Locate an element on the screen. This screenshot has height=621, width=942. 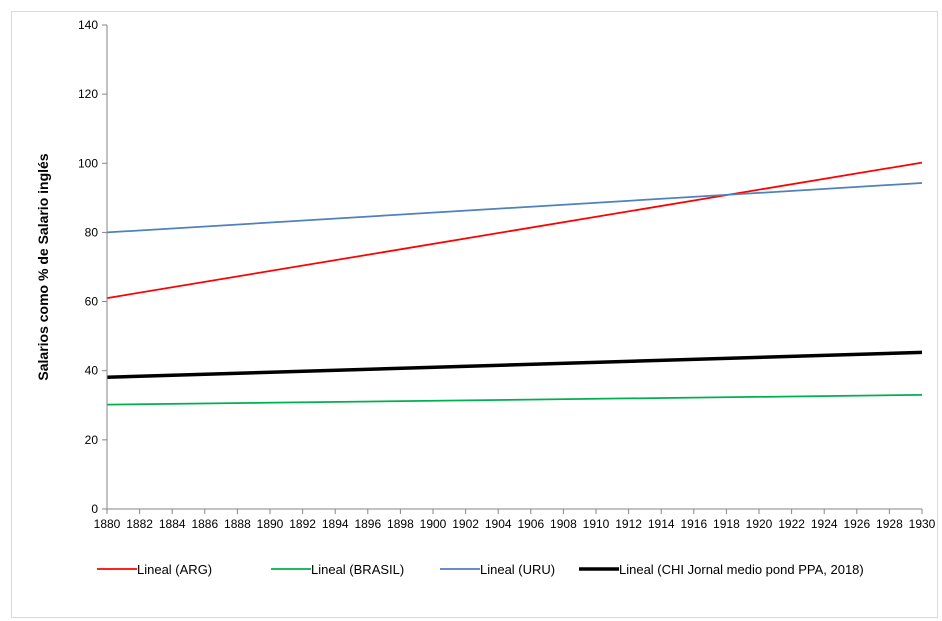
x-tick-label: 1916 is located at coordinates (693, 524).